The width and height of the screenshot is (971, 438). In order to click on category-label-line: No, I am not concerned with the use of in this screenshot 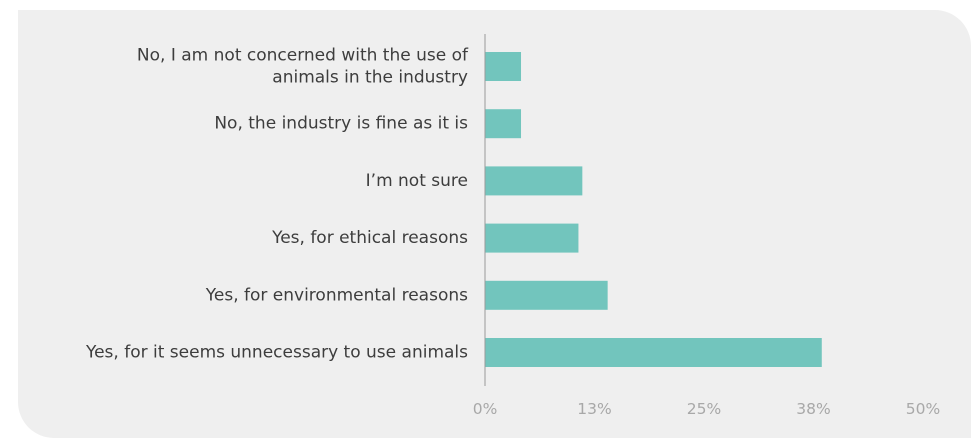, I will do `click(303, 56)`.